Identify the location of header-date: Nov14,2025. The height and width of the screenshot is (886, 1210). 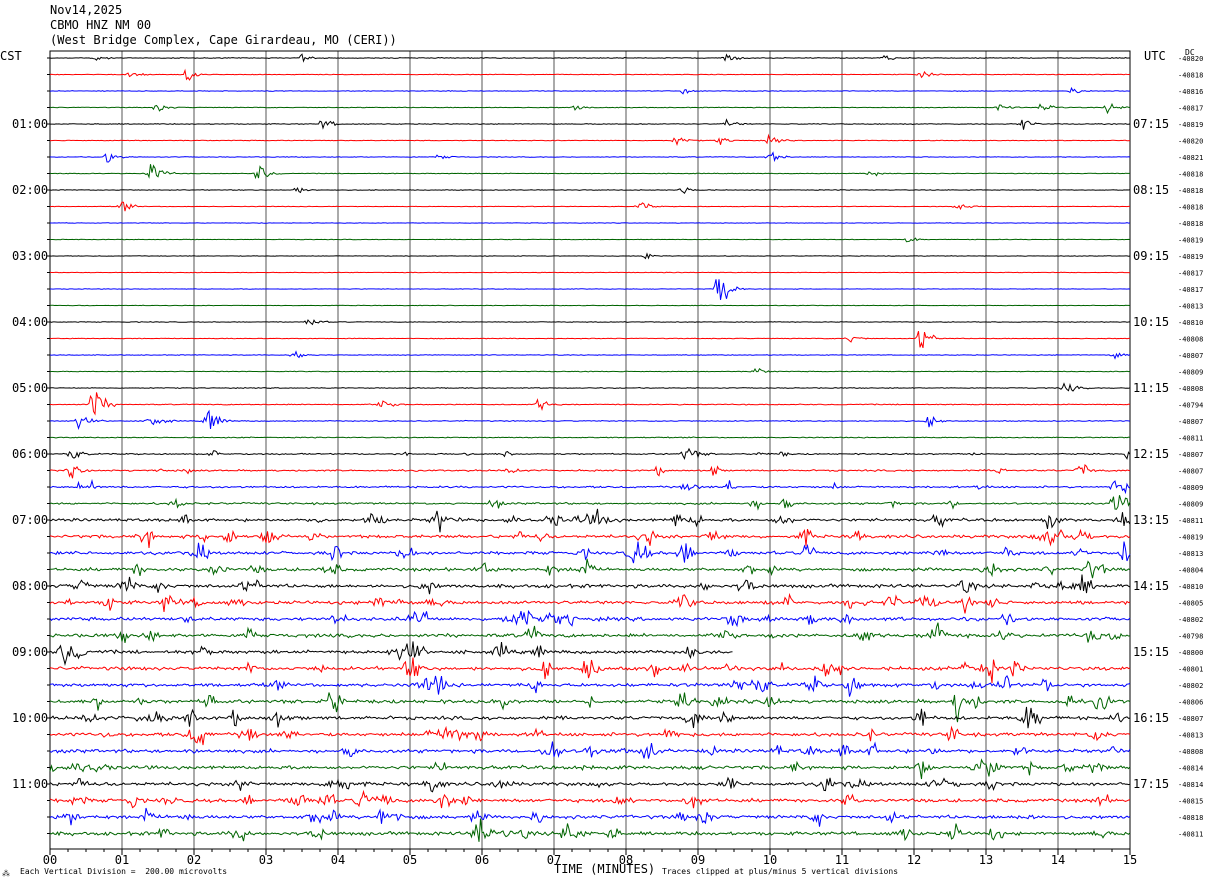
(86, 10).